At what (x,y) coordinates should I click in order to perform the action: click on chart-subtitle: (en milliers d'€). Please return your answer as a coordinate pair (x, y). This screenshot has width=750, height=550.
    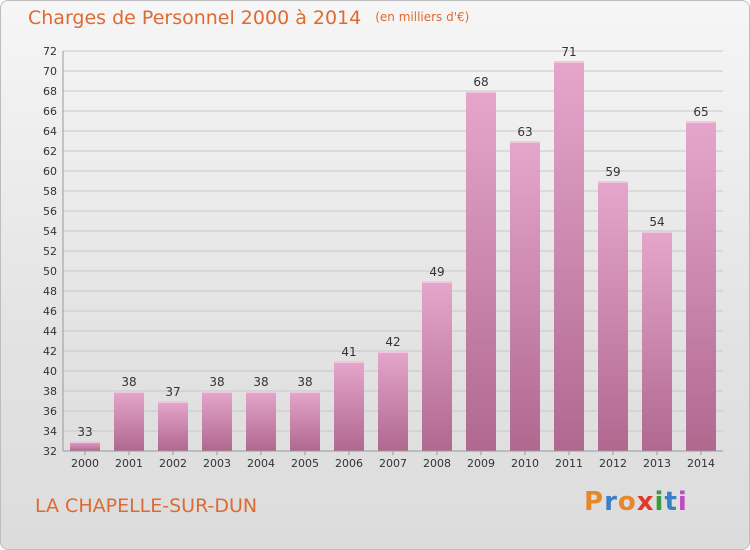
    Looking at the image, I should click on (422, 17).